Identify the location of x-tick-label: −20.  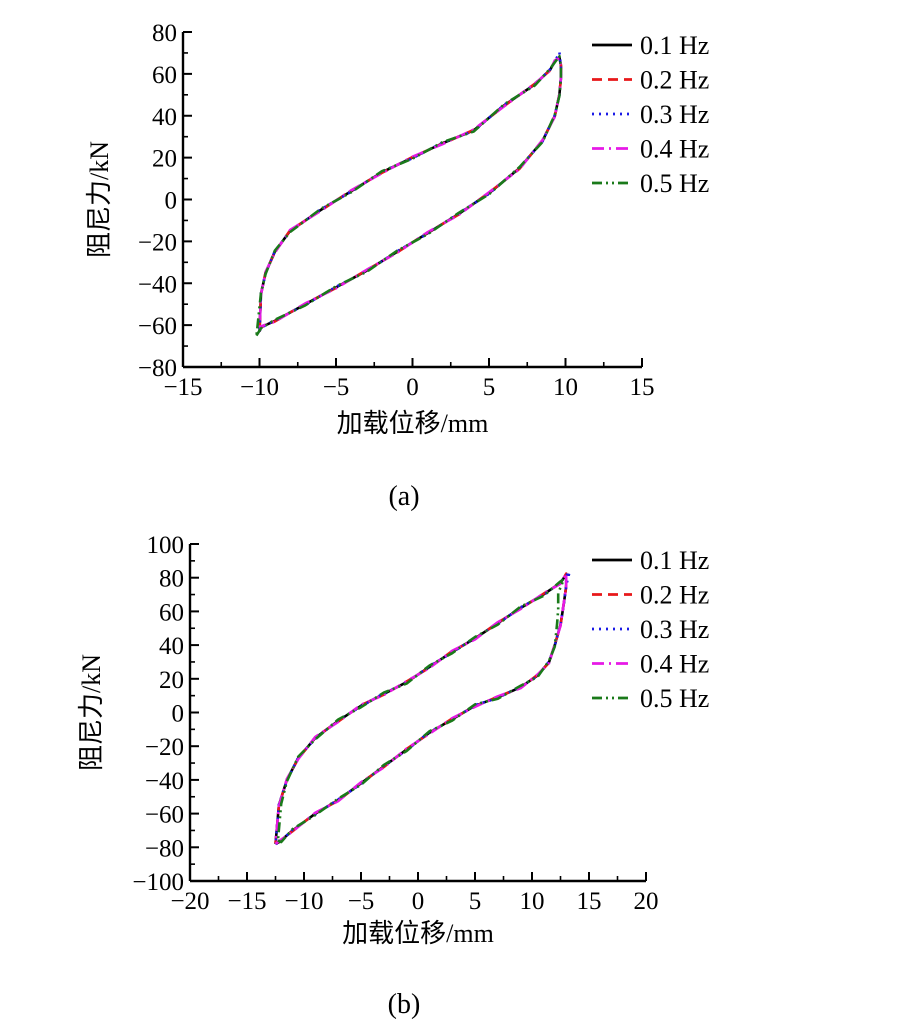
(189, 901).